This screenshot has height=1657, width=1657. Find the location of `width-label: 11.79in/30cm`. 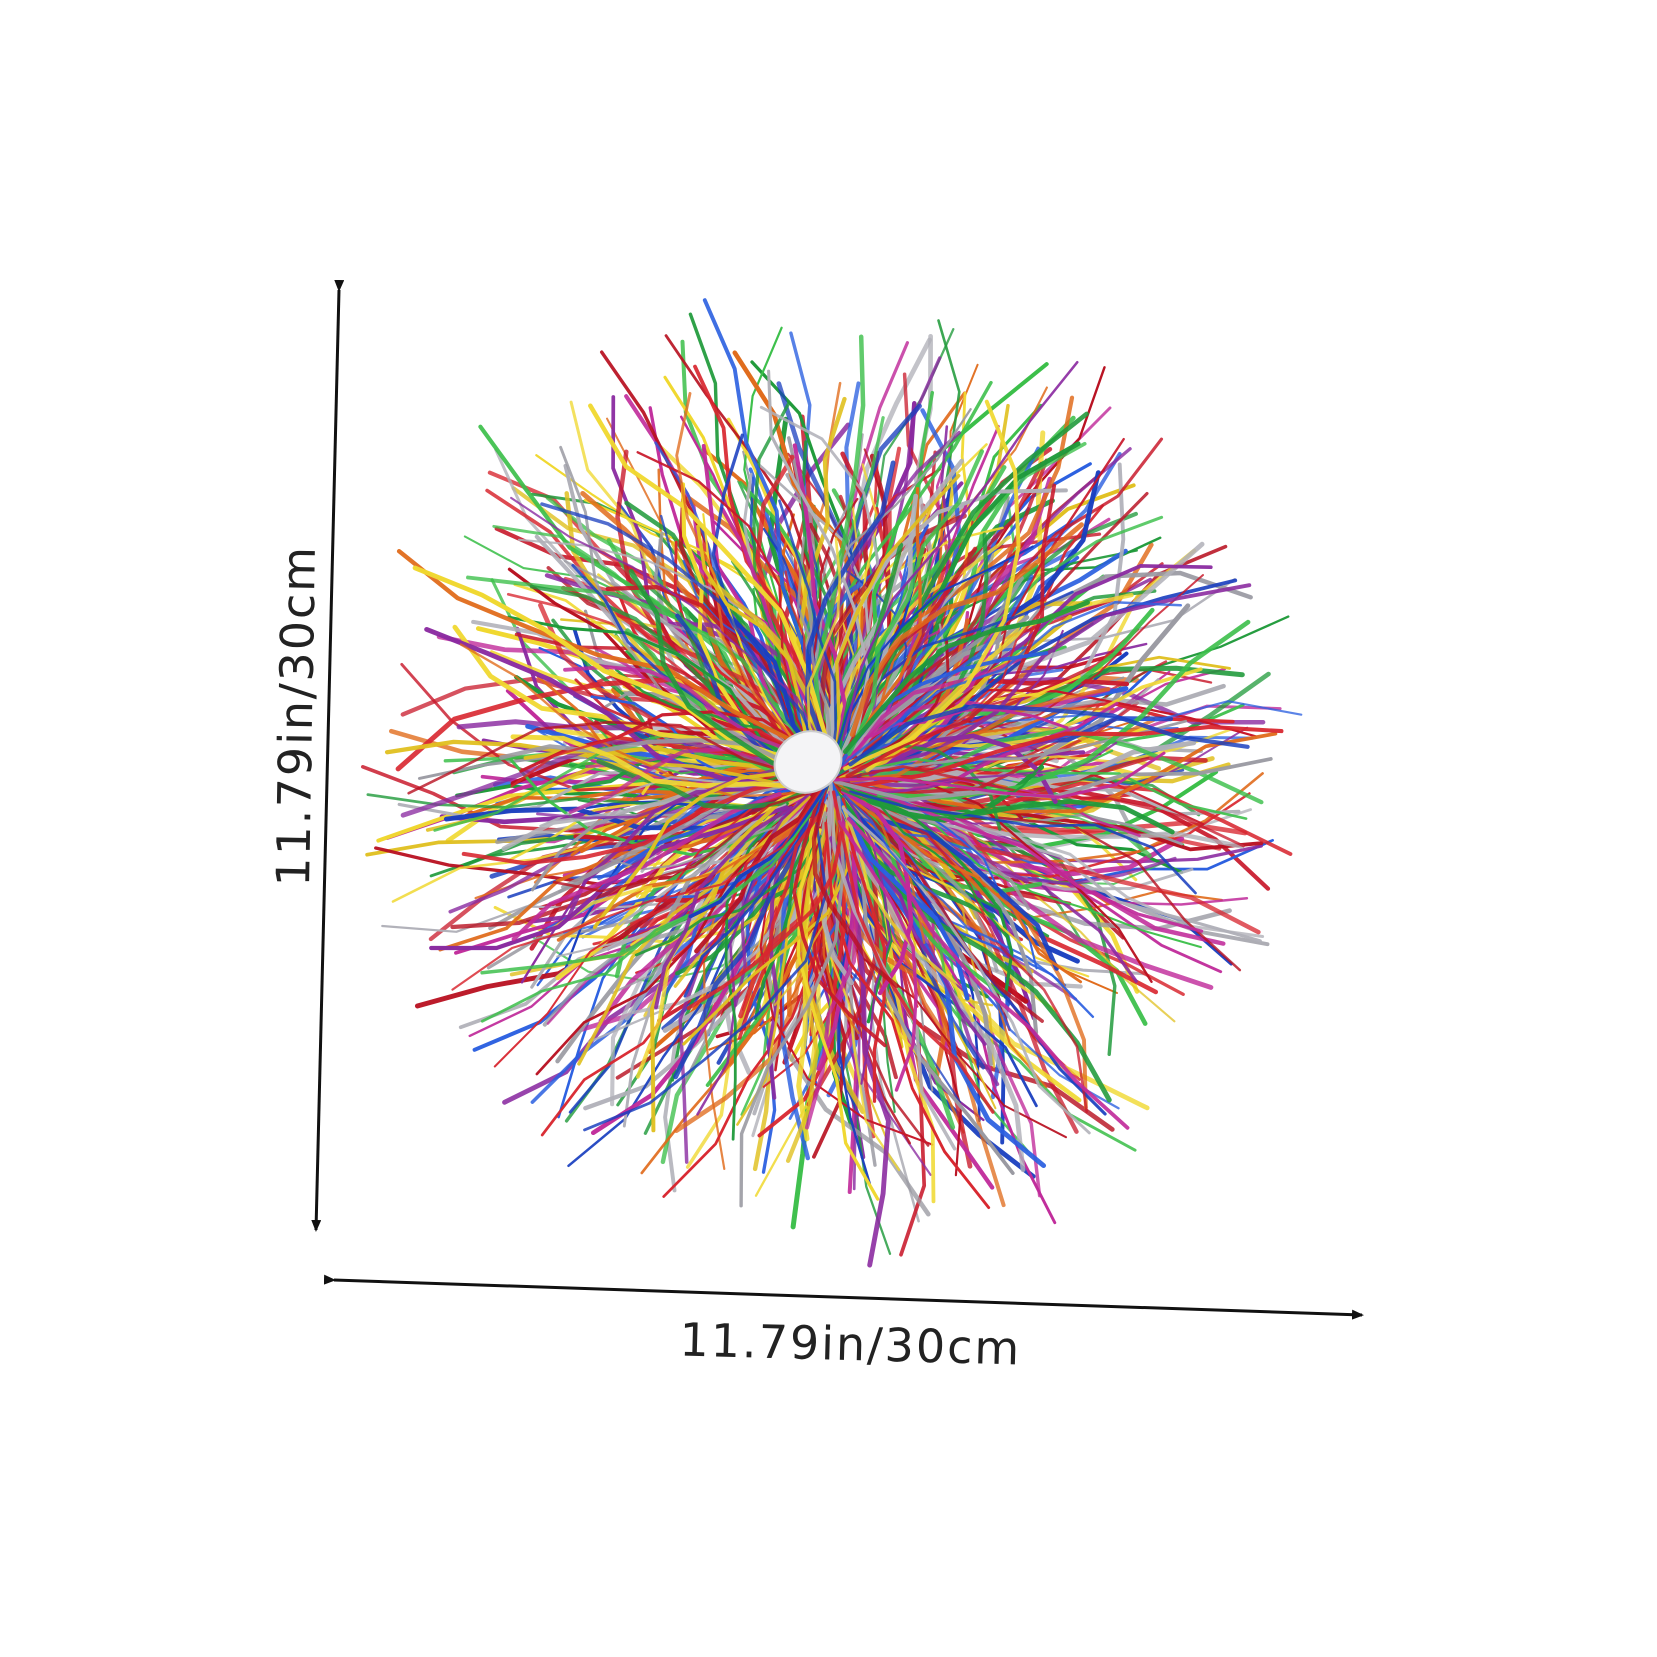

width-label: 11.79in/30cm is located at coordinates (850, 1344).